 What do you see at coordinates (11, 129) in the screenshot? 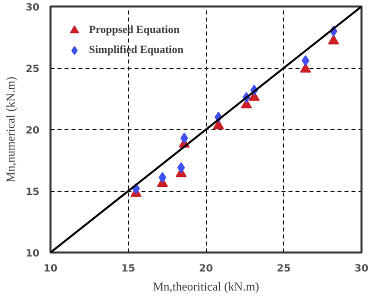
I see `y-axis-title: Mn,numerical (kN.m)` at bounding box center [11, 129].